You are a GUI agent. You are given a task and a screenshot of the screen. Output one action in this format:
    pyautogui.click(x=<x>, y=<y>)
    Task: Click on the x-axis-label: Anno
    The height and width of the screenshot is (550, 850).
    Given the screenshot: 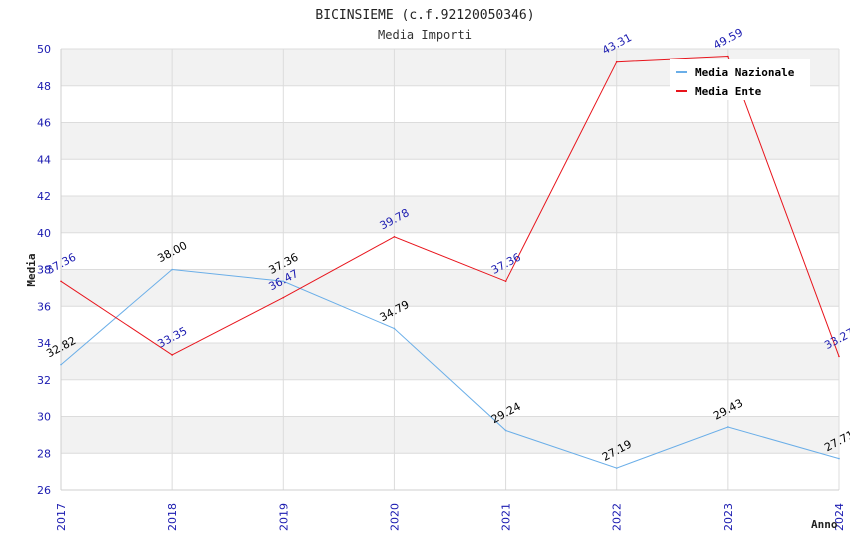 What is the action you would take?
    pyautogui.click(x=824, y=524)
    